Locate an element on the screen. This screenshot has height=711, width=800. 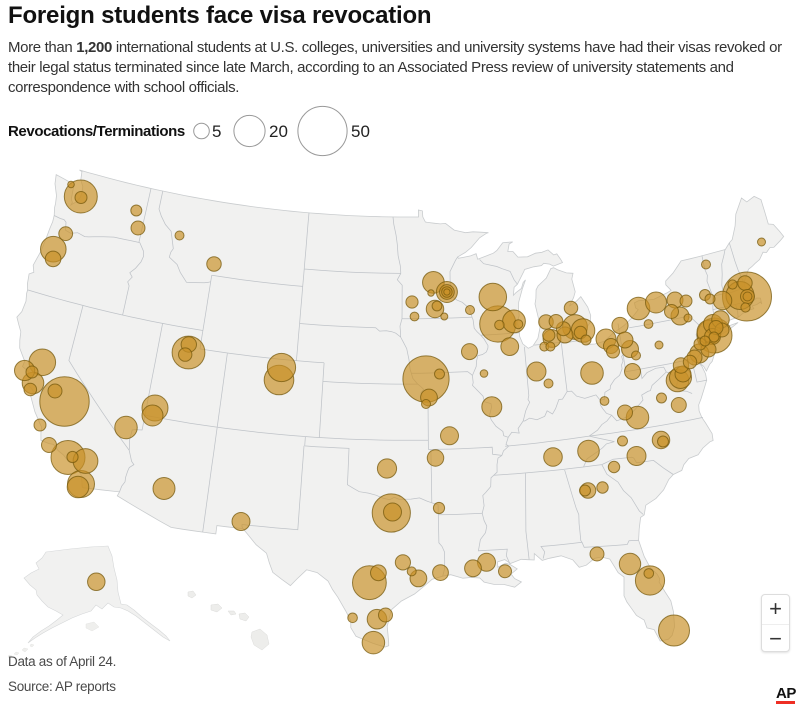
svg-text: 20 is located at coordinates (278, 131).